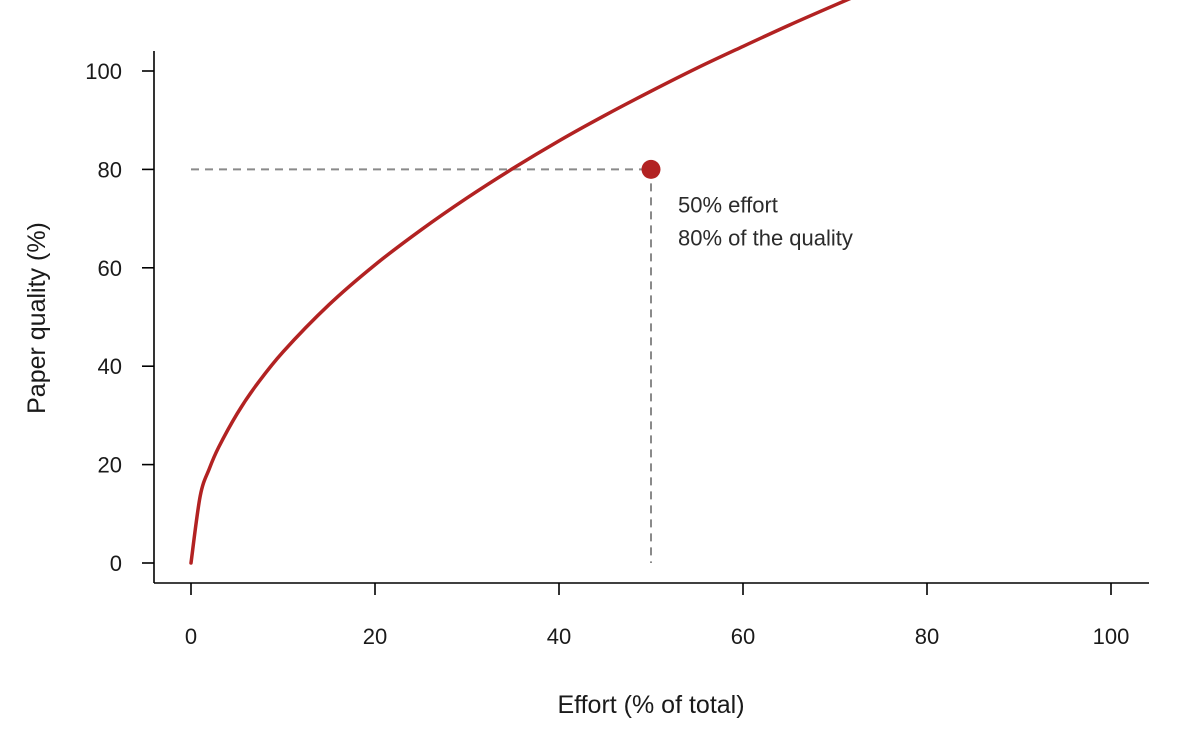 The width and height of the screenshot is (1200, 737). I want to click on annotation-layer: 50% effort 80% of the quality, so click(765, 221).